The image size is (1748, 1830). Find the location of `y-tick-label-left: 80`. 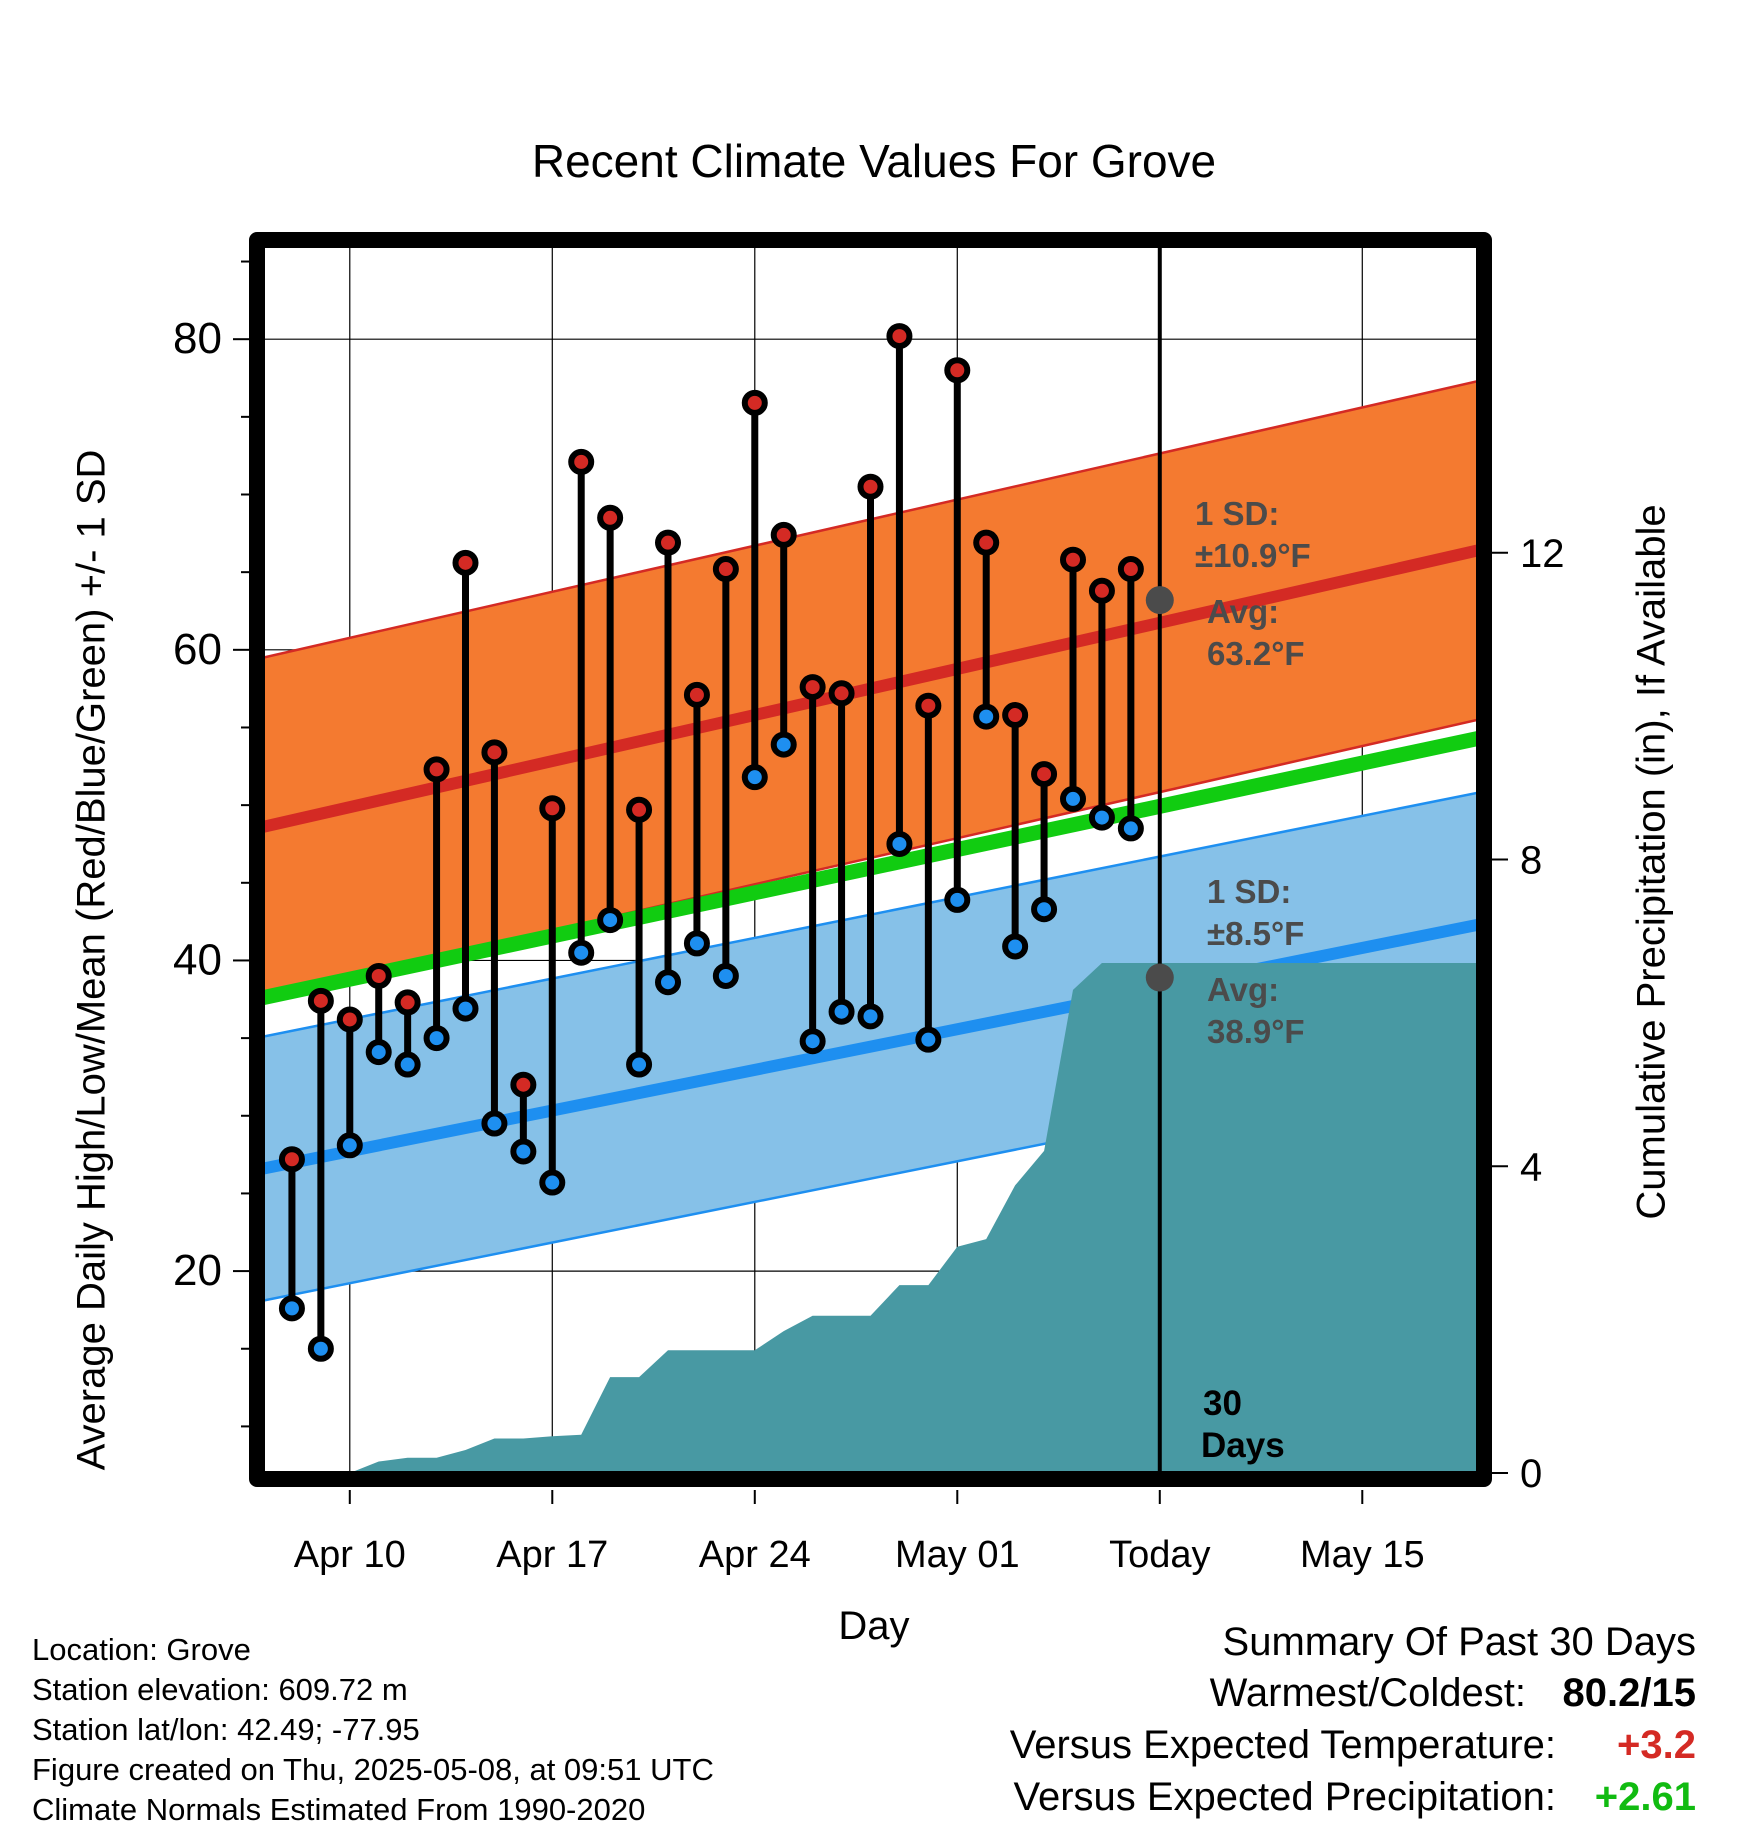

y-tick-label-left: 80 is located at coordinates (197, 338).